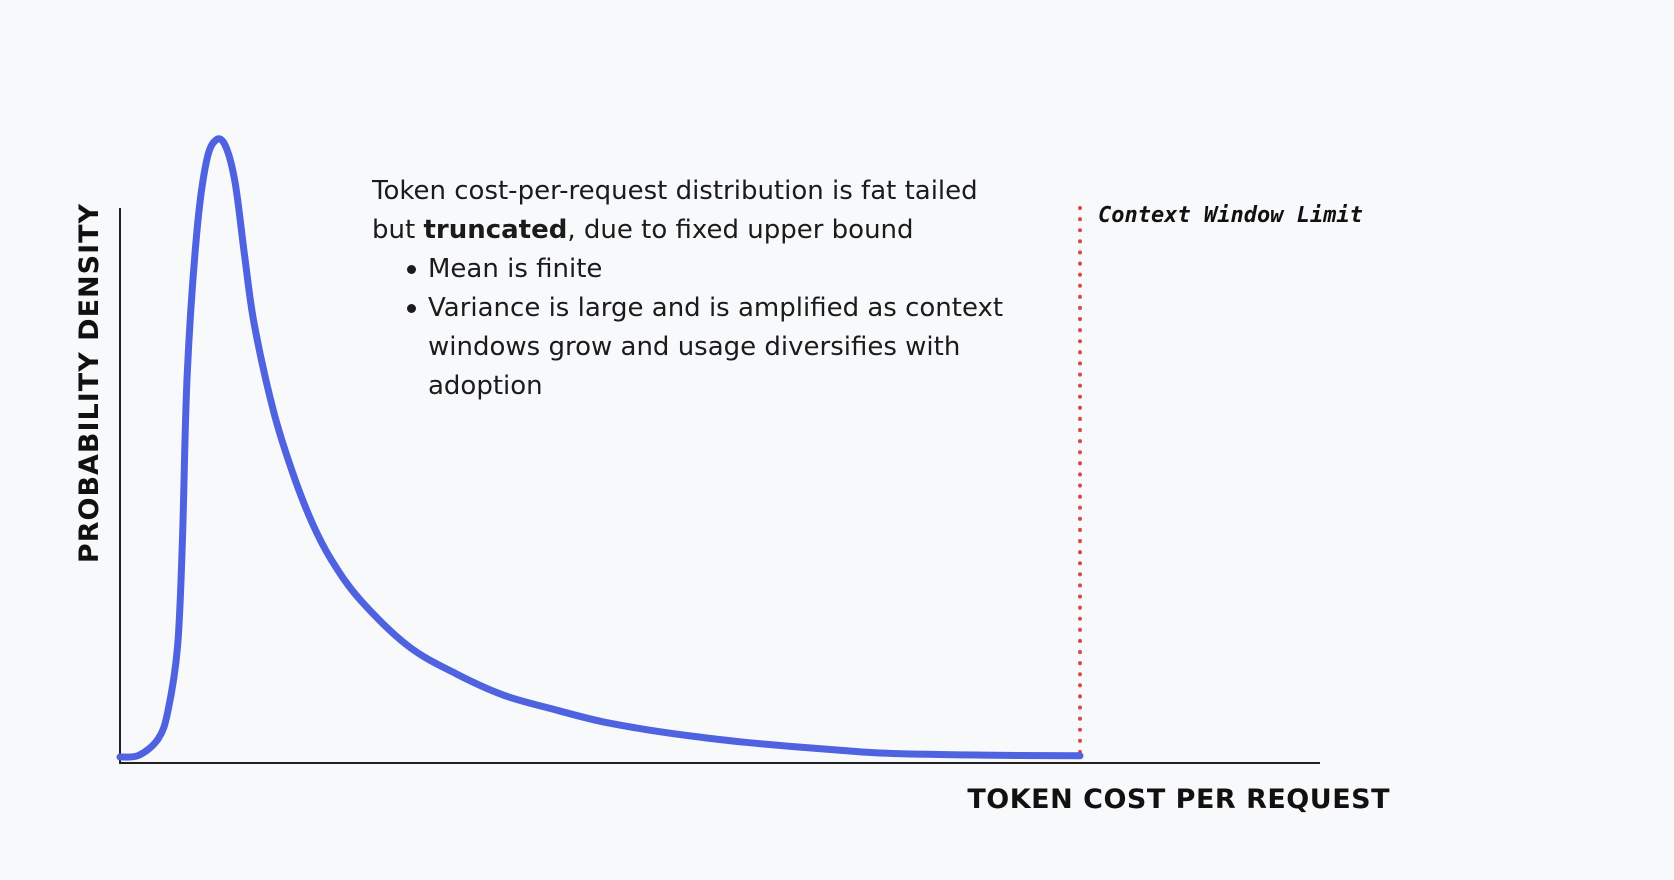  I want to click on annotation-bullet-mean: Mean is finite, so click(739, 269).